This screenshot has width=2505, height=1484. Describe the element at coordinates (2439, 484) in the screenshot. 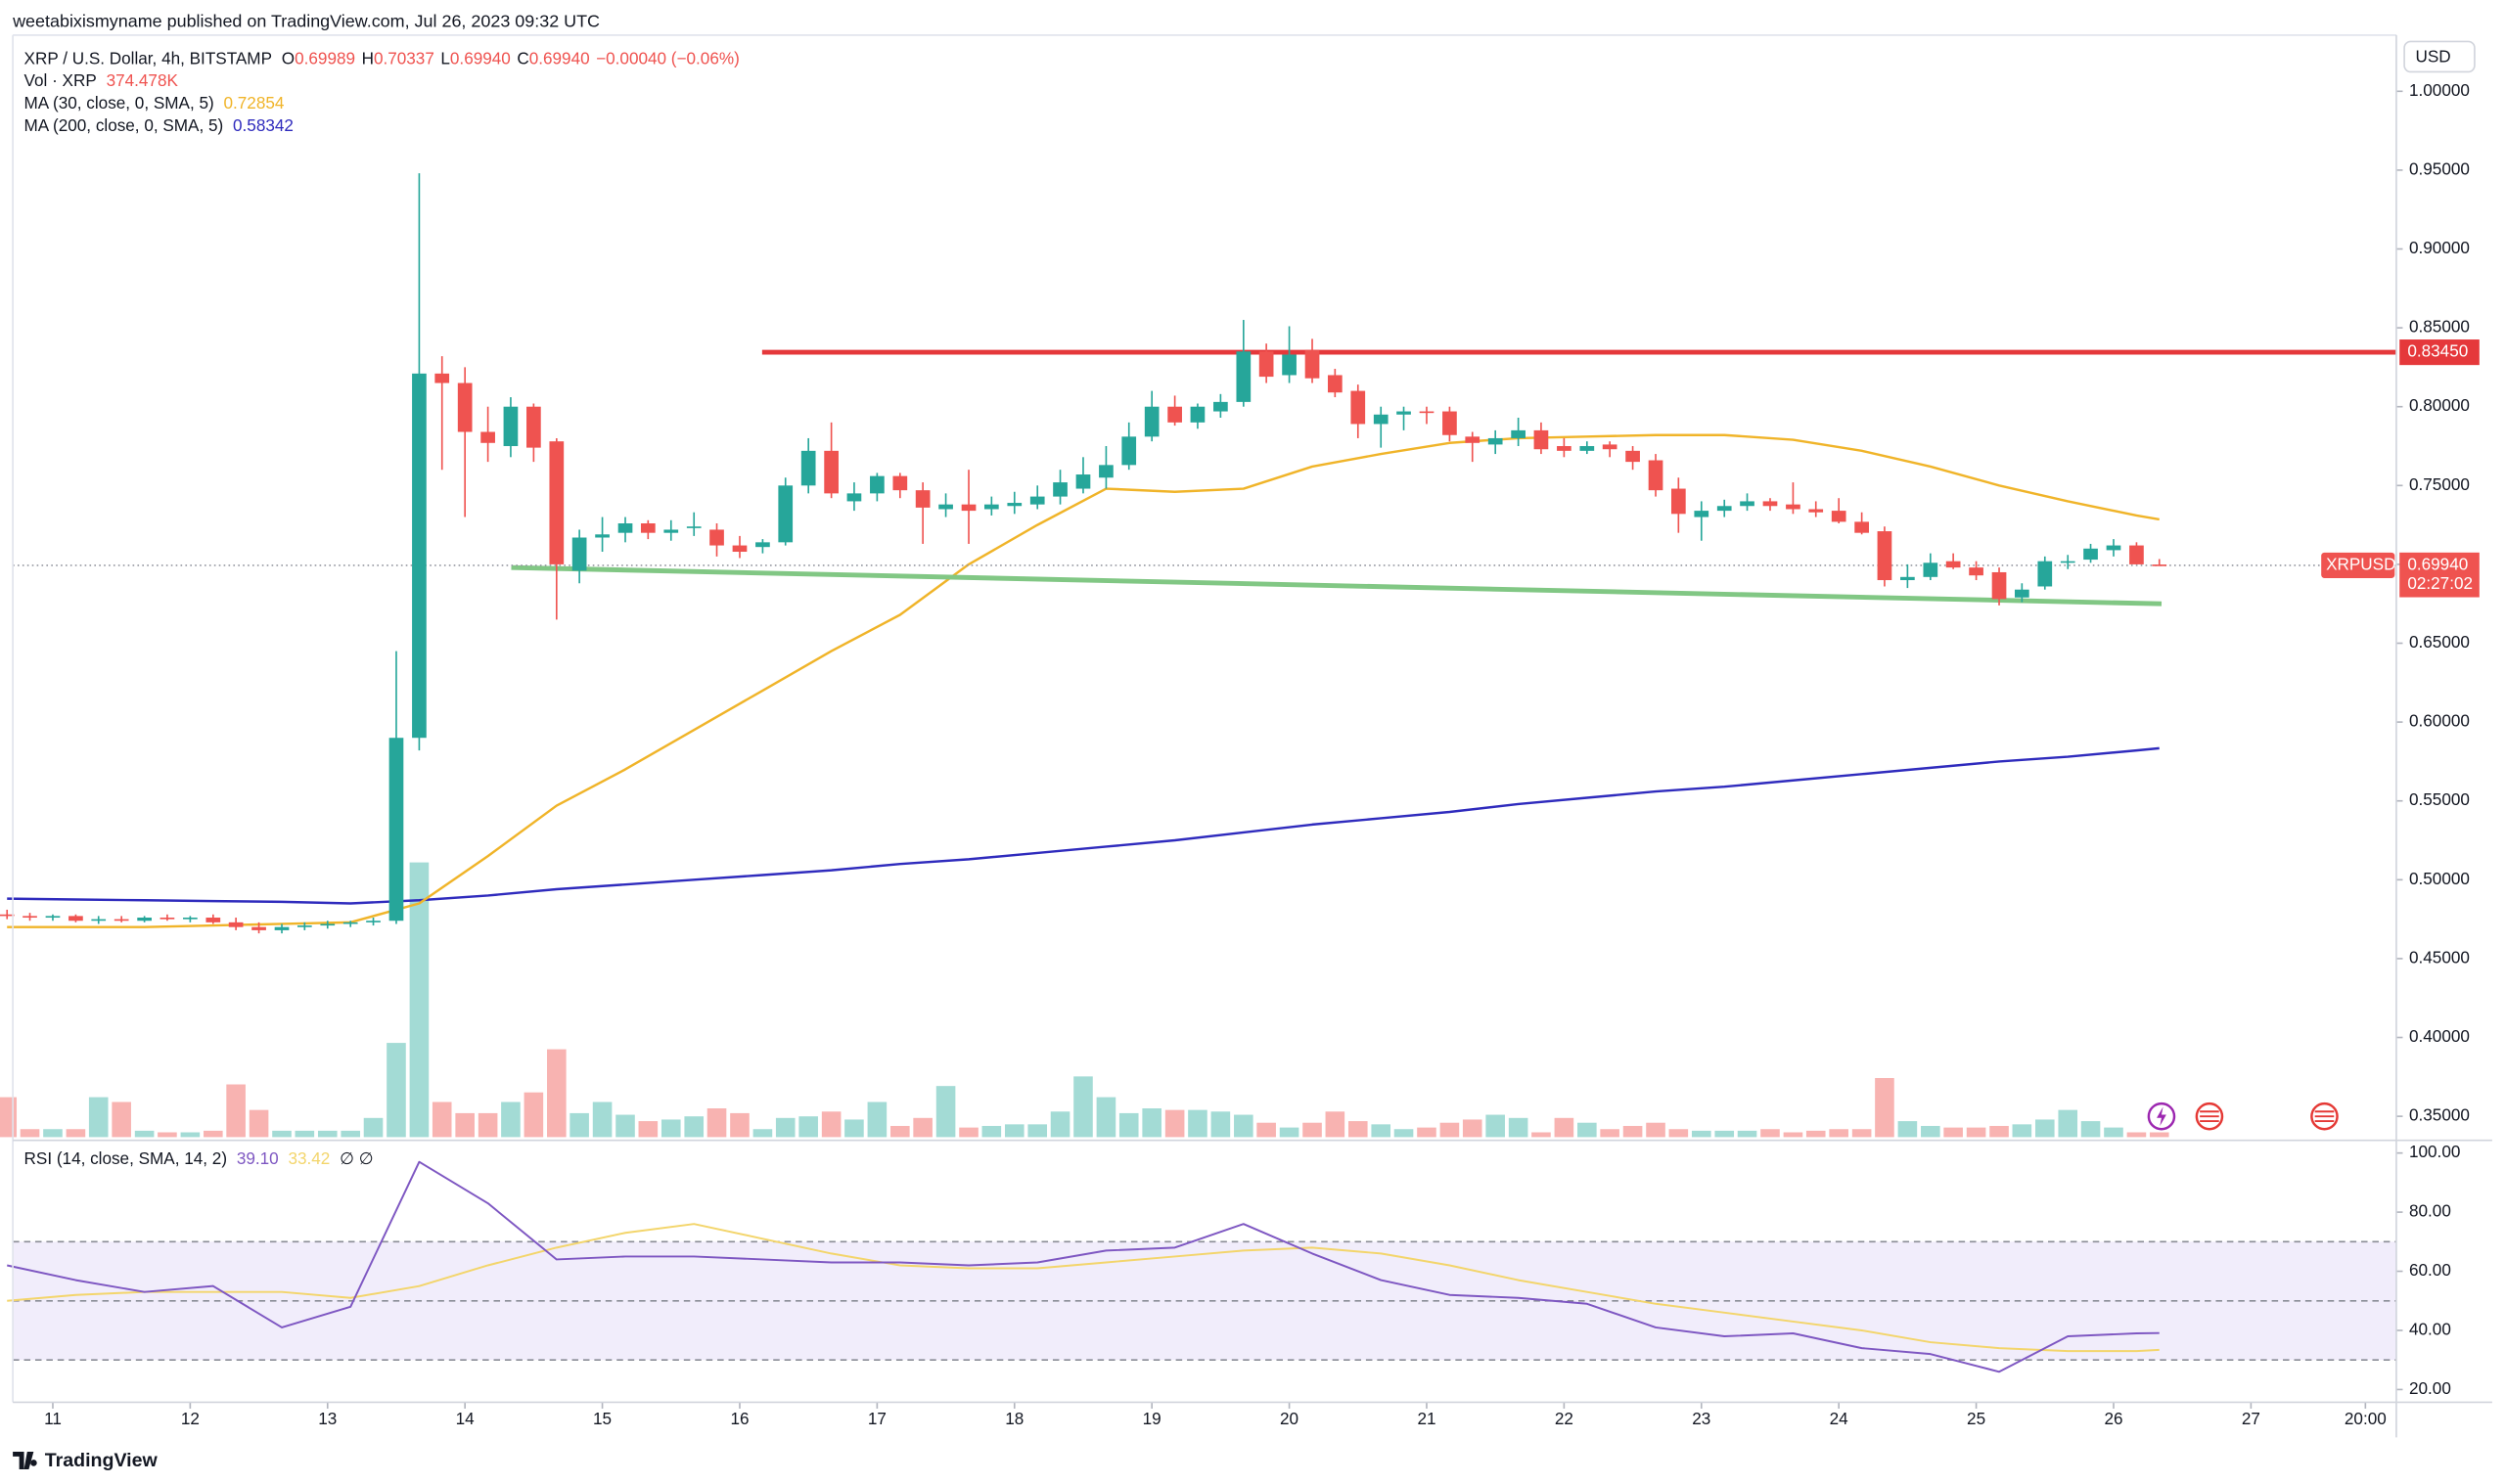

I see `y-tick-label: 0.75000` at that location.